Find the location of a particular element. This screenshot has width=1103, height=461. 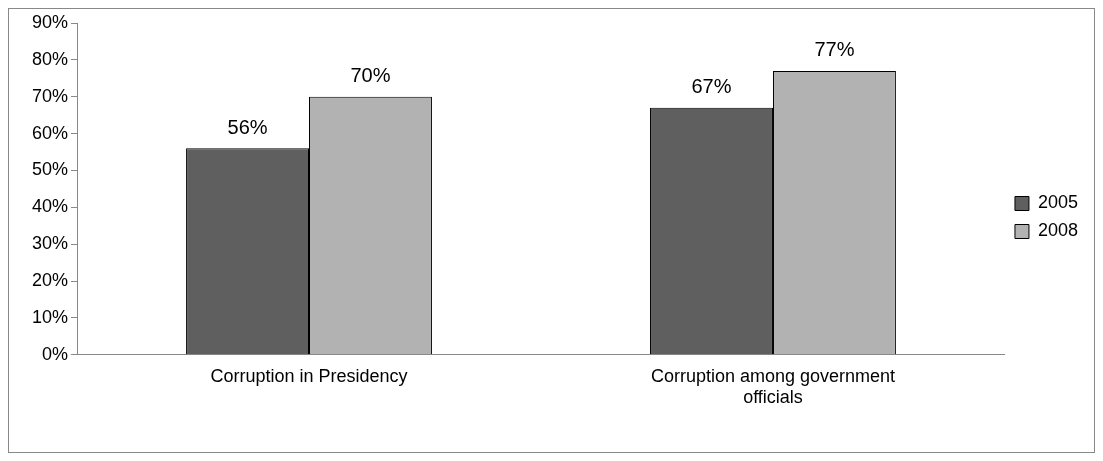

data-label: 77% is located at coordinates (834, 49).